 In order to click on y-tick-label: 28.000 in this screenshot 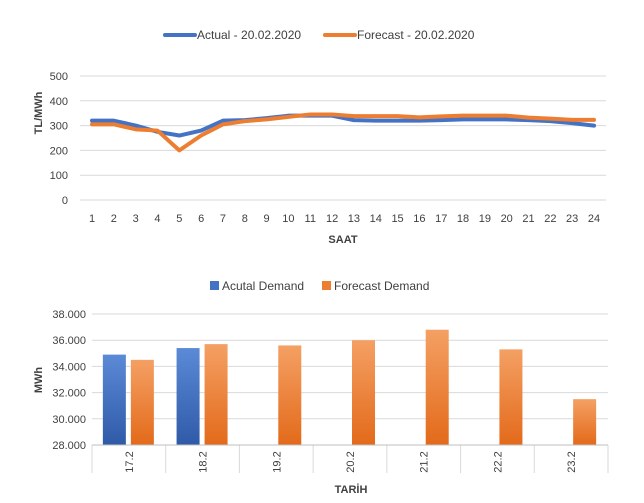, I will do `click(69, 446)`.